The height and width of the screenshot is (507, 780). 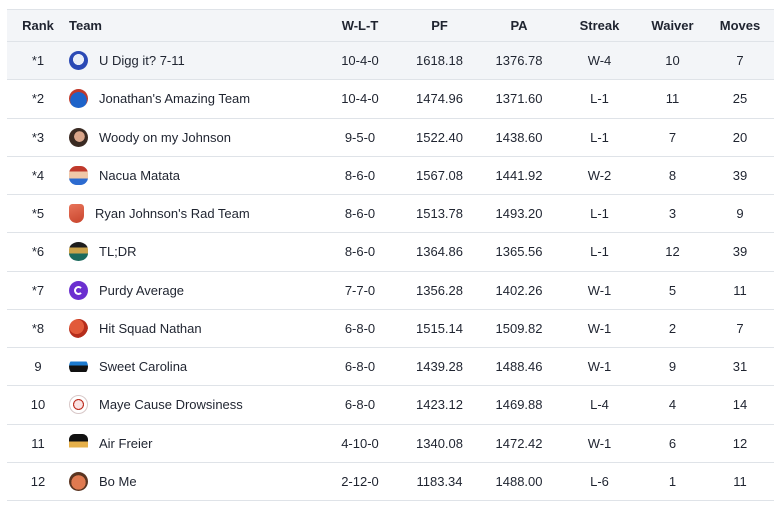 What do you see at coordinates (740, 25) in the screenshot?
I see `header-moves: Moves` at bounding box center [740, 25].